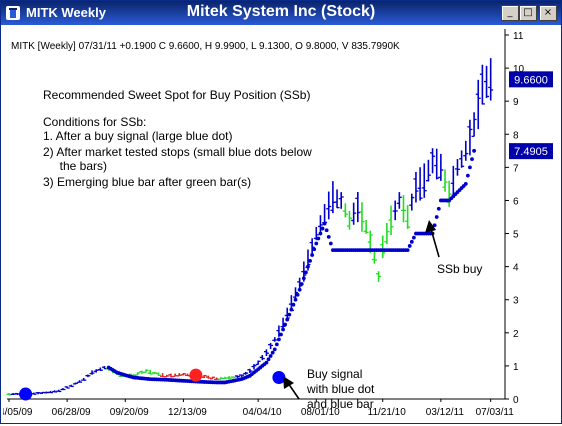 This screenshot has height=426, width=562. Describe the element at coordinates (187, 412) in the screenshot. I see `x-tick-label: 12/13/09` at that location.